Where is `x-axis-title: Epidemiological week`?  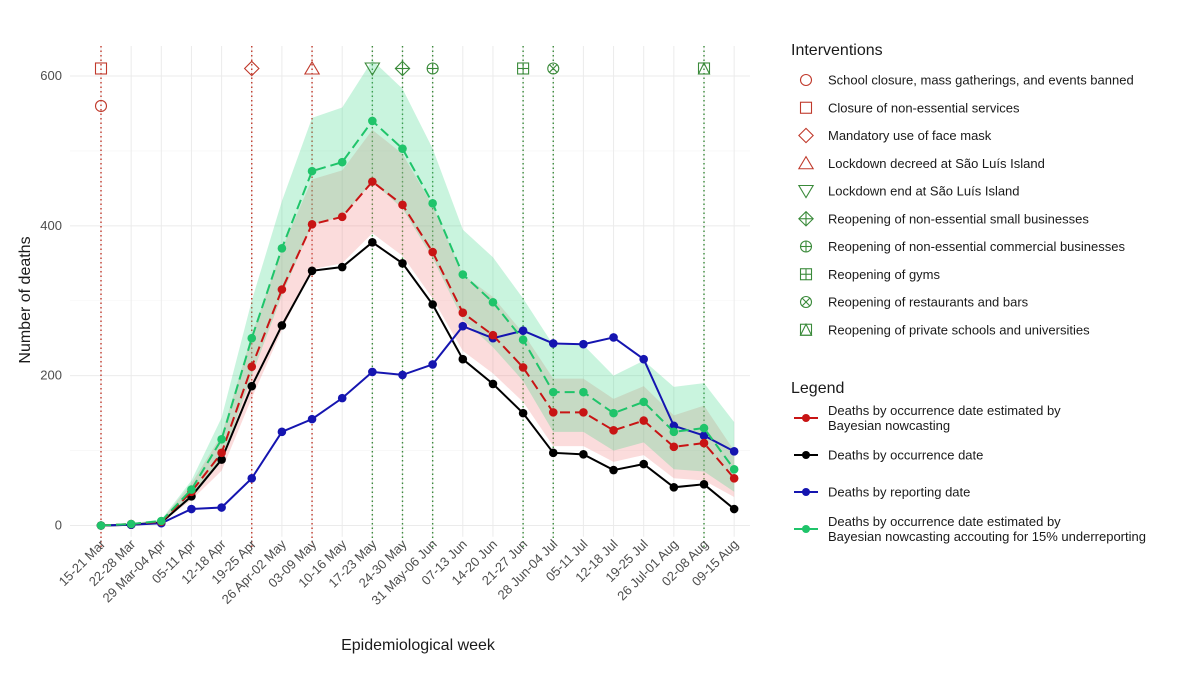
x-axis-title: Epidemiological week is located at coordinates (418, 645).